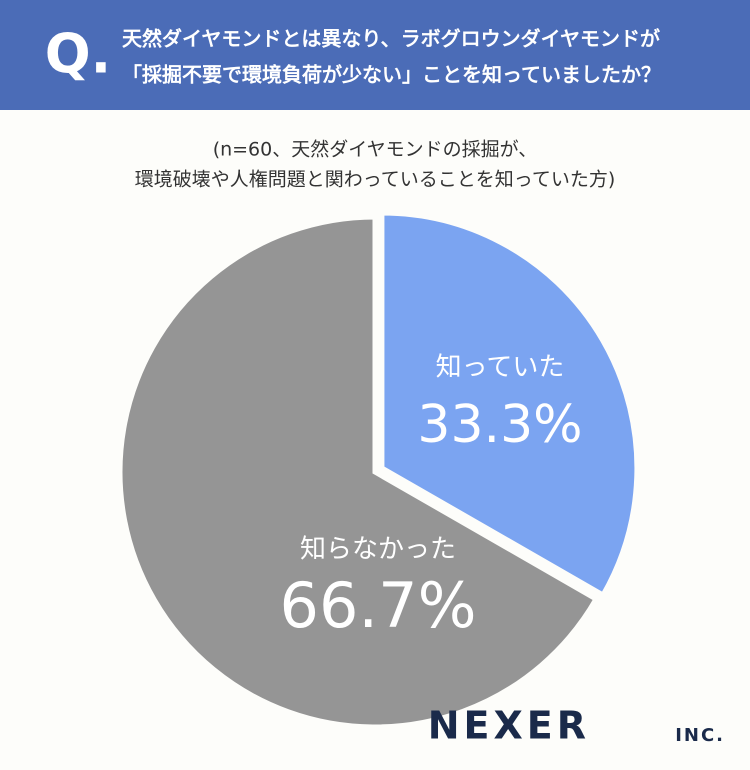  Describe the element at coordinates (78, 54) in the screenshot. I see `question-marker: Q.` at that location.